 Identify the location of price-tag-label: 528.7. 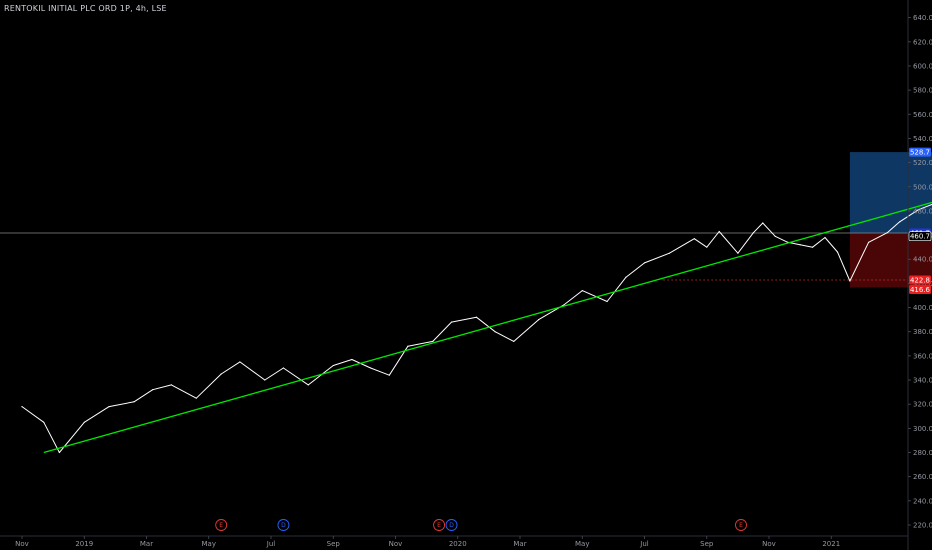
(920, 153).